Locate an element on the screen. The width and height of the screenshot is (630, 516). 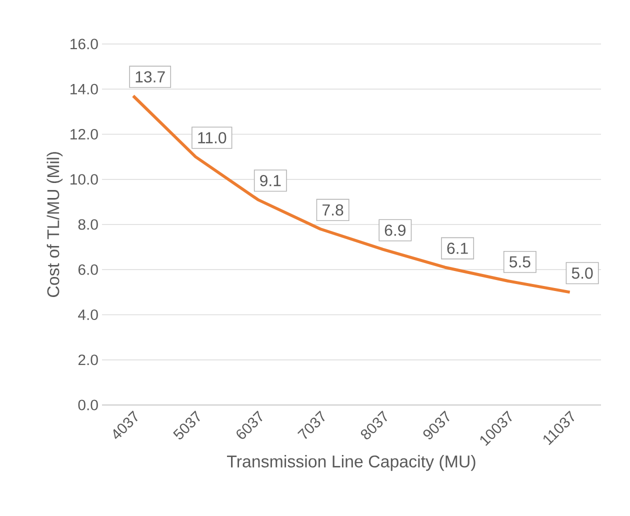
x-axis-title: Transmission Line Capacity (MU) is located at coordinates (351, 463).